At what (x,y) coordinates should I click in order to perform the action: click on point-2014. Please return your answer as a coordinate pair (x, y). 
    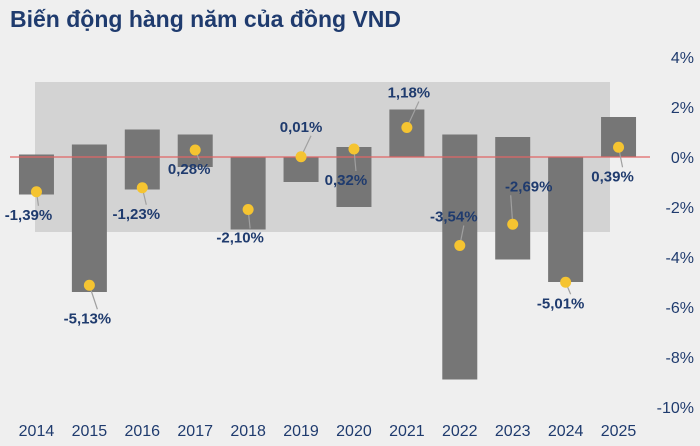
    Looking at the image, I should click on (36, 192).